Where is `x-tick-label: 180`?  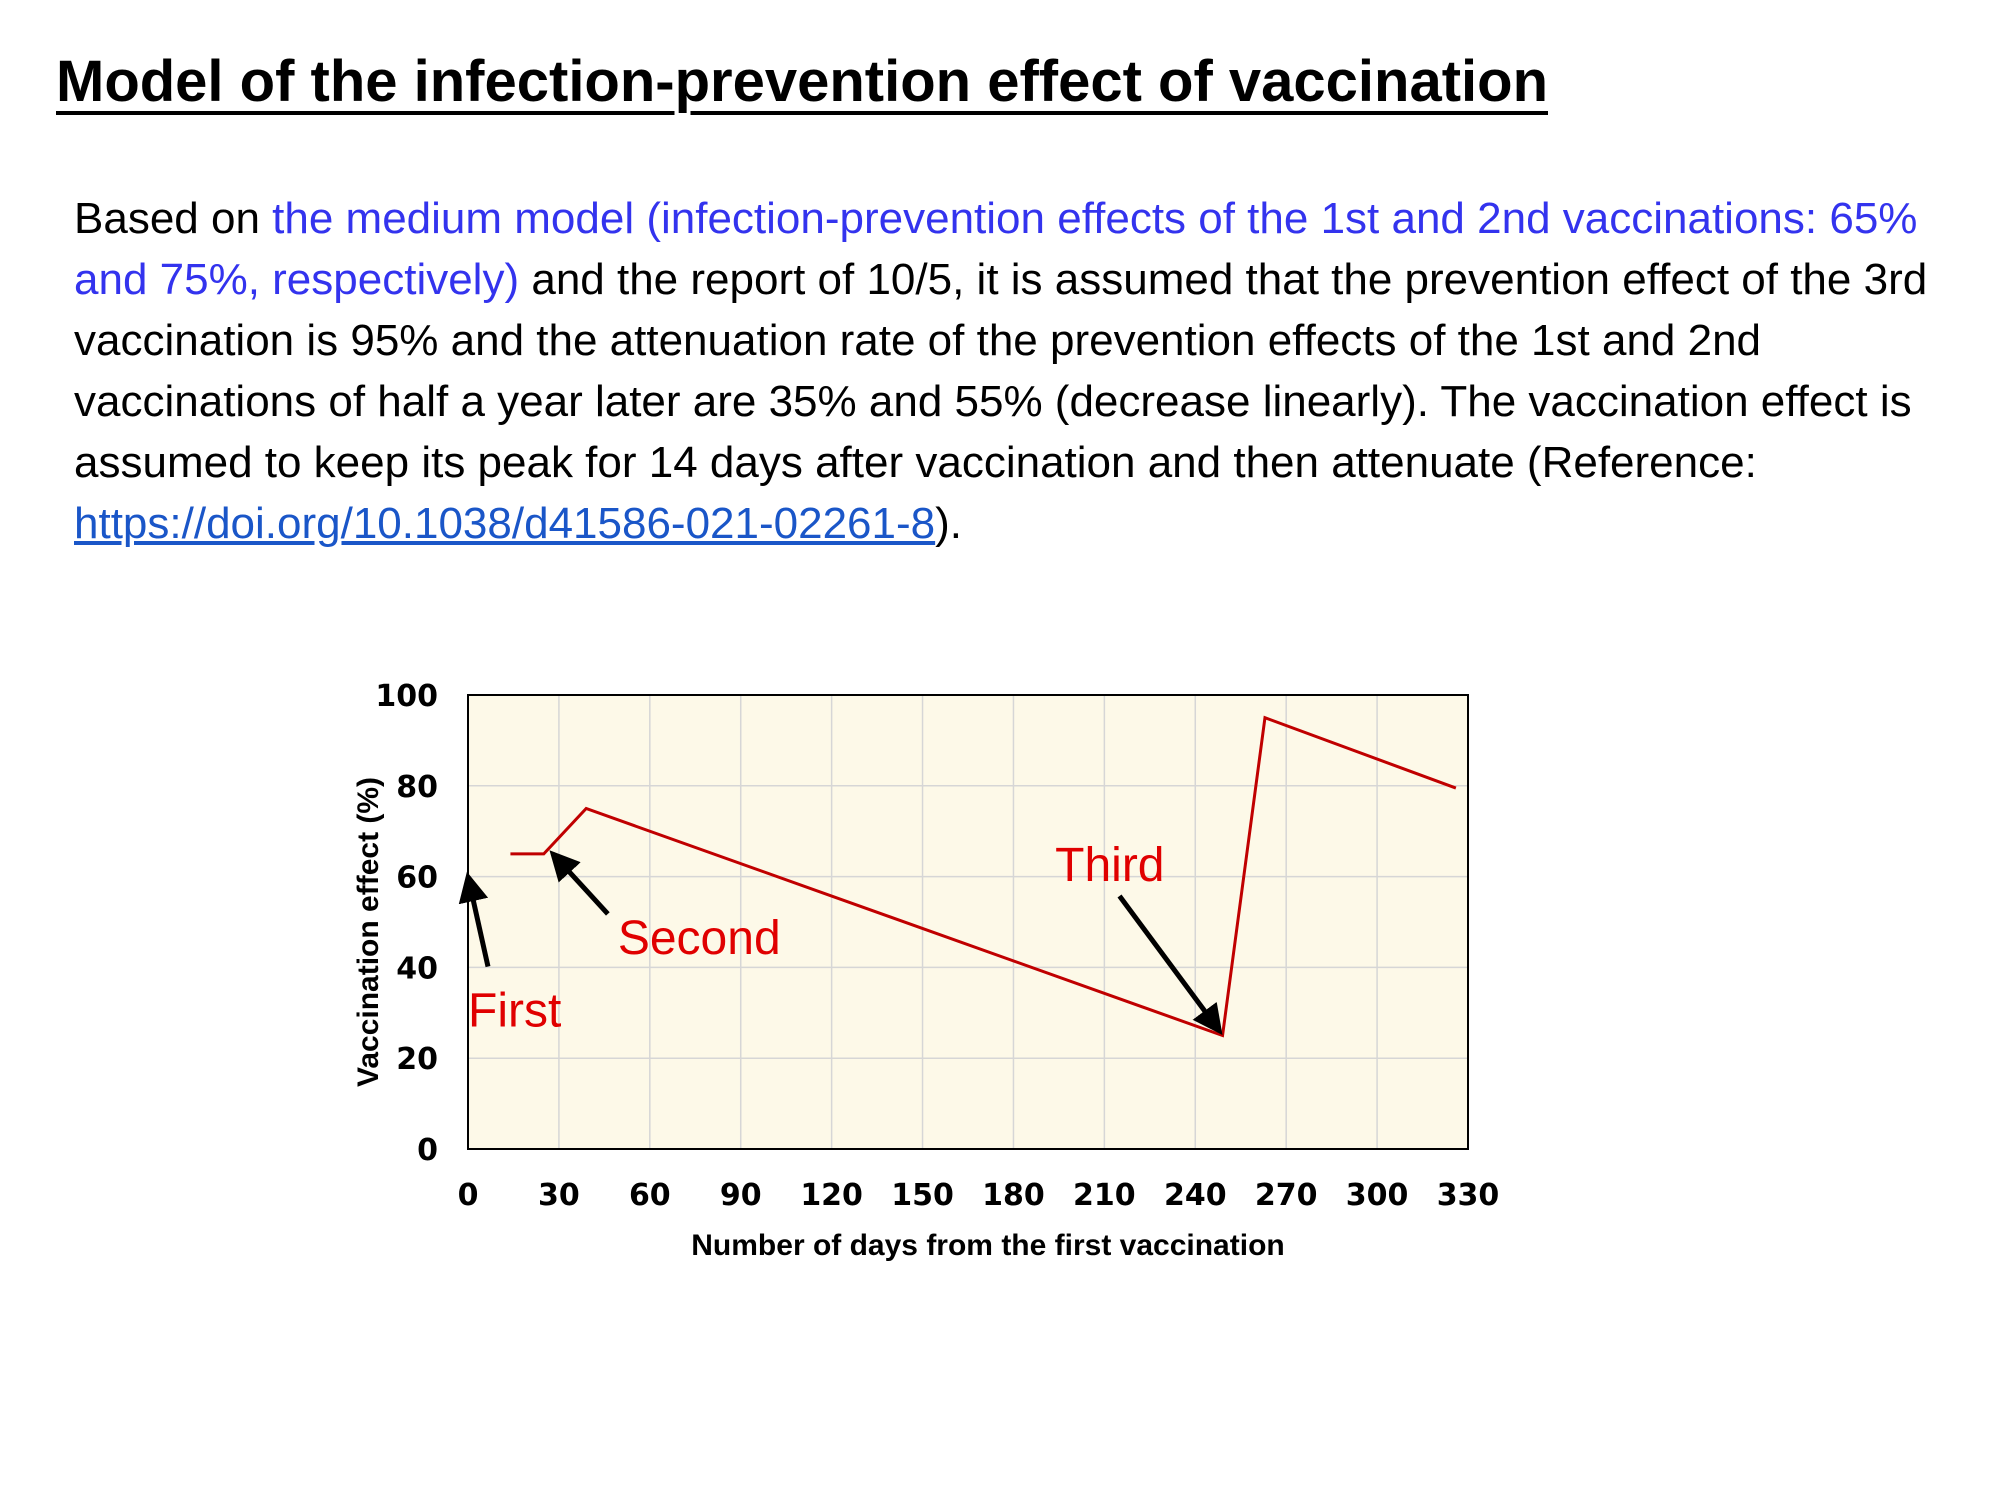
x-tick-label: 180 is located at coordinates (1013, 1195).